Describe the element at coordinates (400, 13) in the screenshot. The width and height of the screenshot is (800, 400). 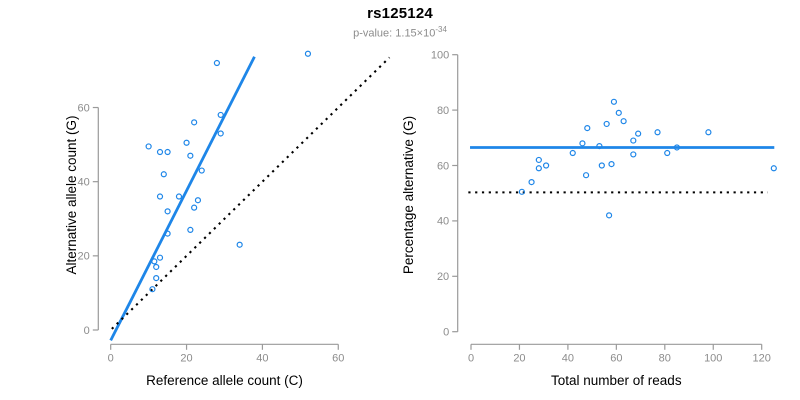
I see `plot-title: rs125124` at that location.